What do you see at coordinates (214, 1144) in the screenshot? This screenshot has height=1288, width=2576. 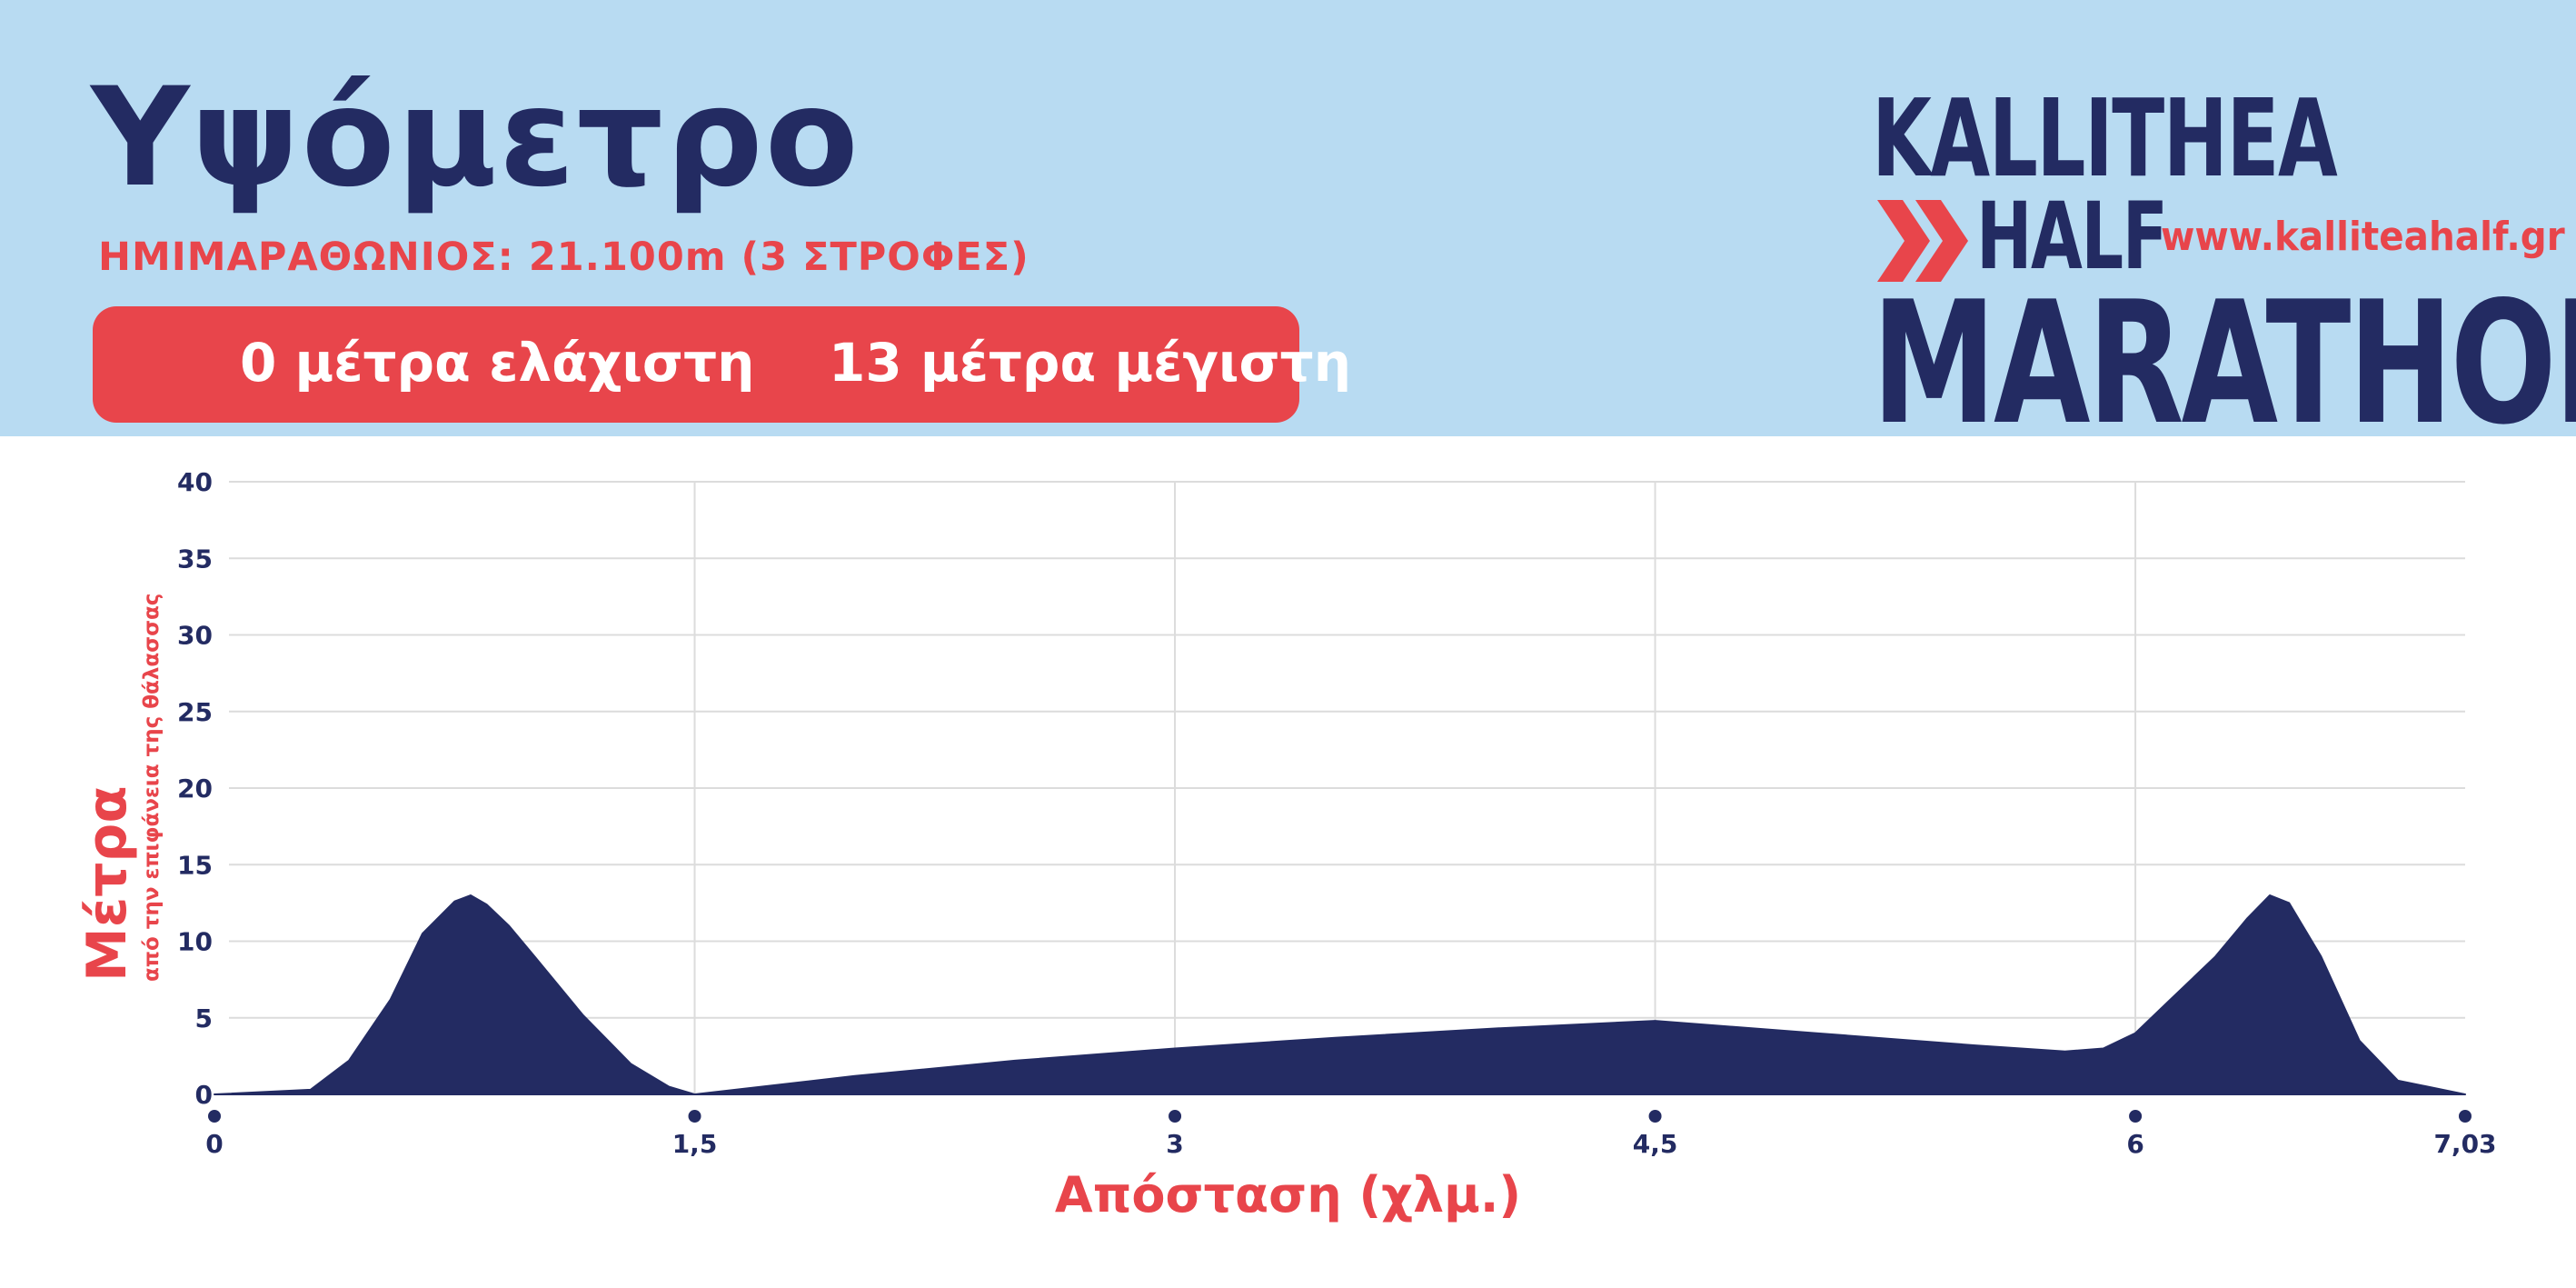 I see `x-tick-label: 0` at bounding box center [214, 1144].